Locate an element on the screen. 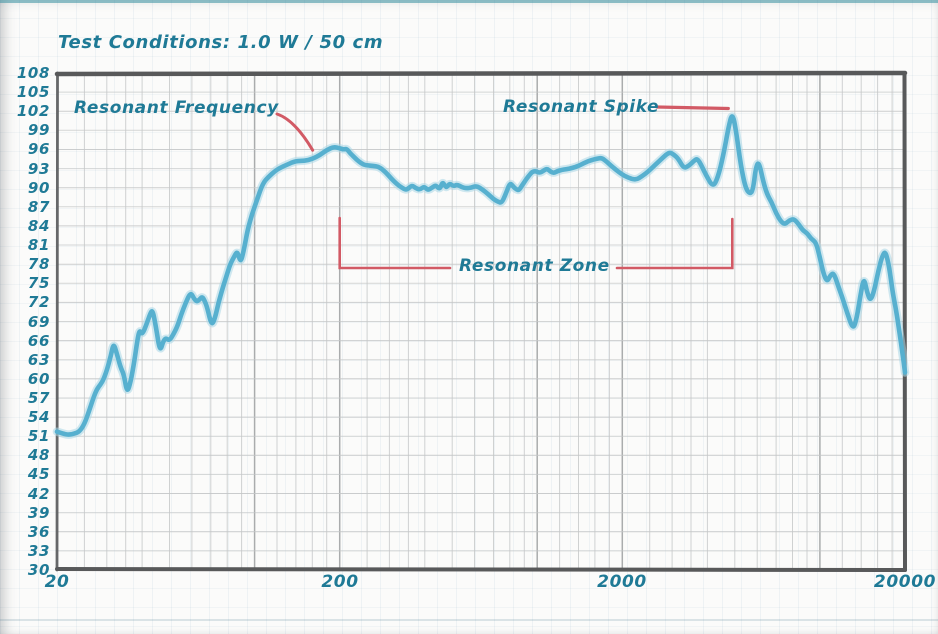 The height and width of the screenshot is (634, 938). y-tick-label: 81 is located at coordinates (38, 245).